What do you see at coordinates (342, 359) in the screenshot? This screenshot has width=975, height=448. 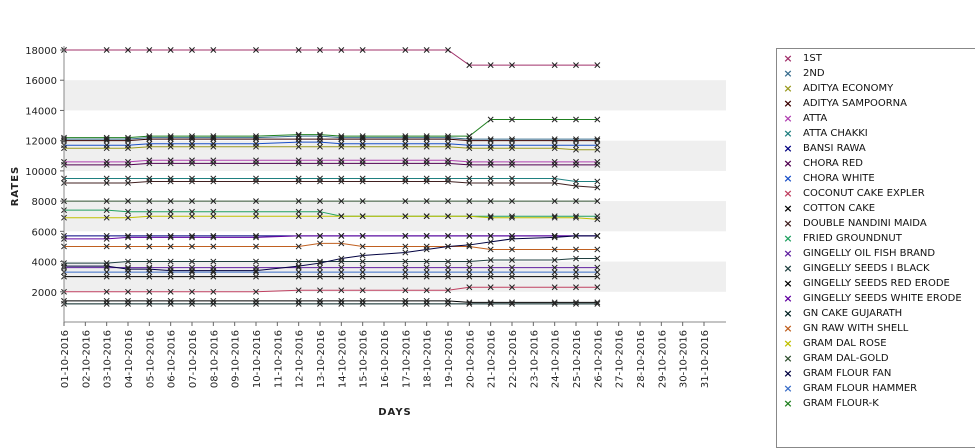 I see `x-tick-label: 14-10-2016` at bounding box center [342, 359].